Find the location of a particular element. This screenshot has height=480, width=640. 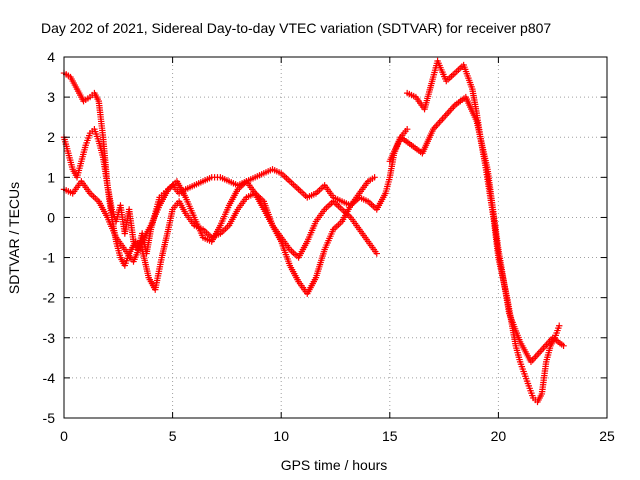

x-tick-label: 25 is located at coordinates (607, 436).